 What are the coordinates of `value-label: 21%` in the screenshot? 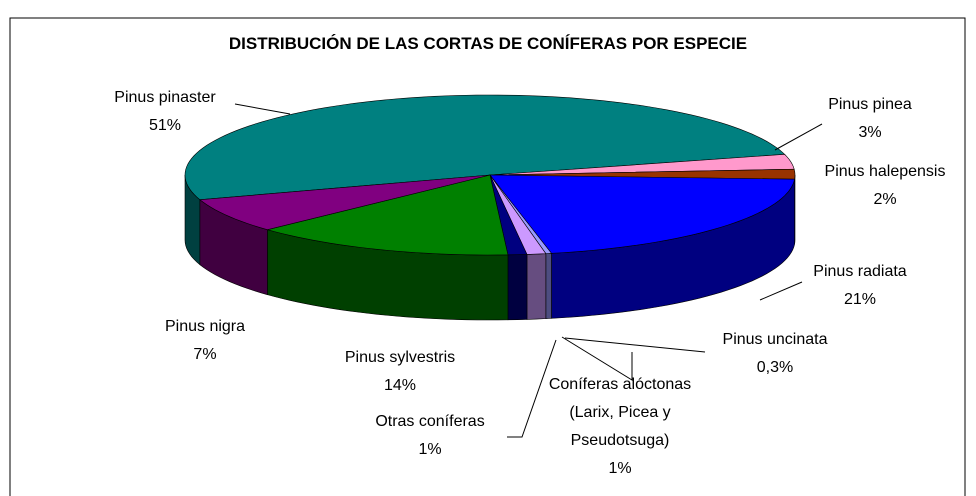 It's located at (860, 299).